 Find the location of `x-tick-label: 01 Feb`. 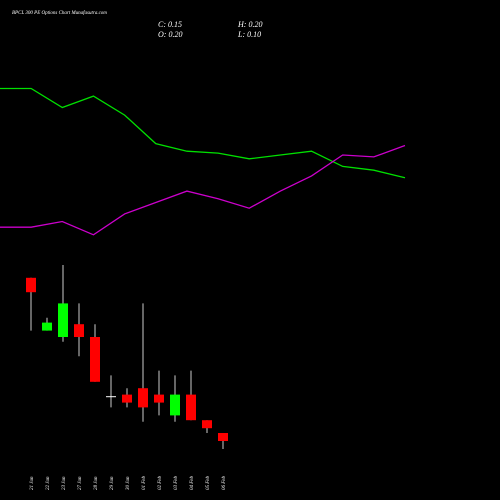

x-tick-label: 01 Feb is located at coordinates (144, 482).